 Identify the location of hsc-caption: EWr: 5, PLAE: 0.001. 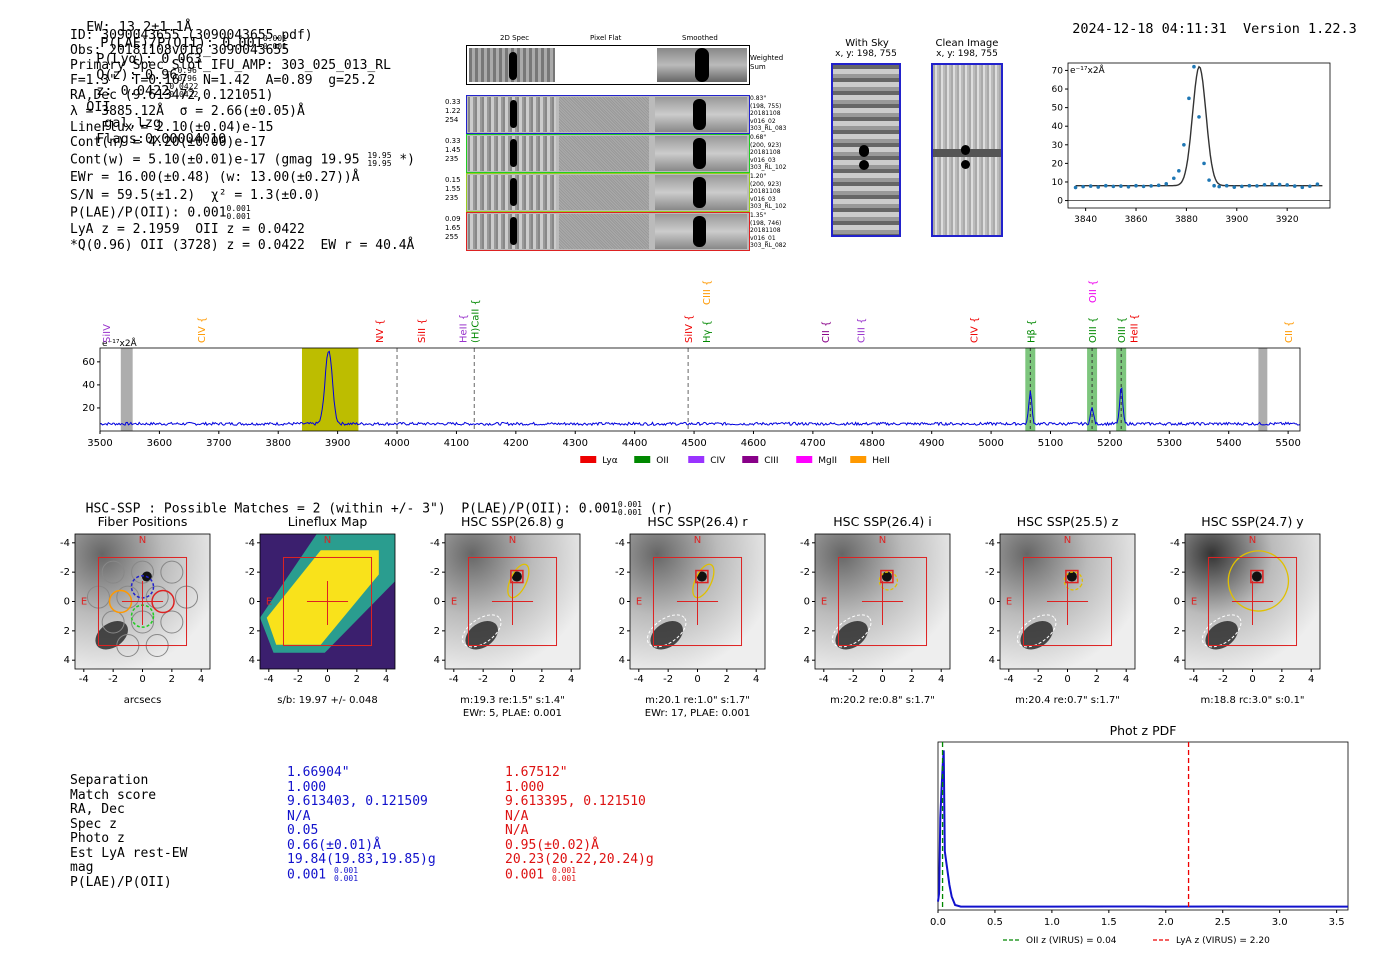
(512, 713).